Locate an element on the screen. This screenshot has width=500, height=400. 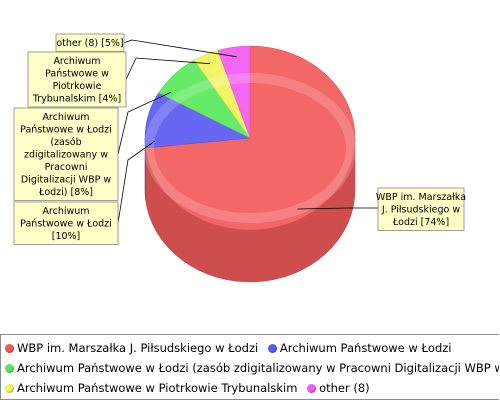
slice-other is located at coordinates (234, 92).